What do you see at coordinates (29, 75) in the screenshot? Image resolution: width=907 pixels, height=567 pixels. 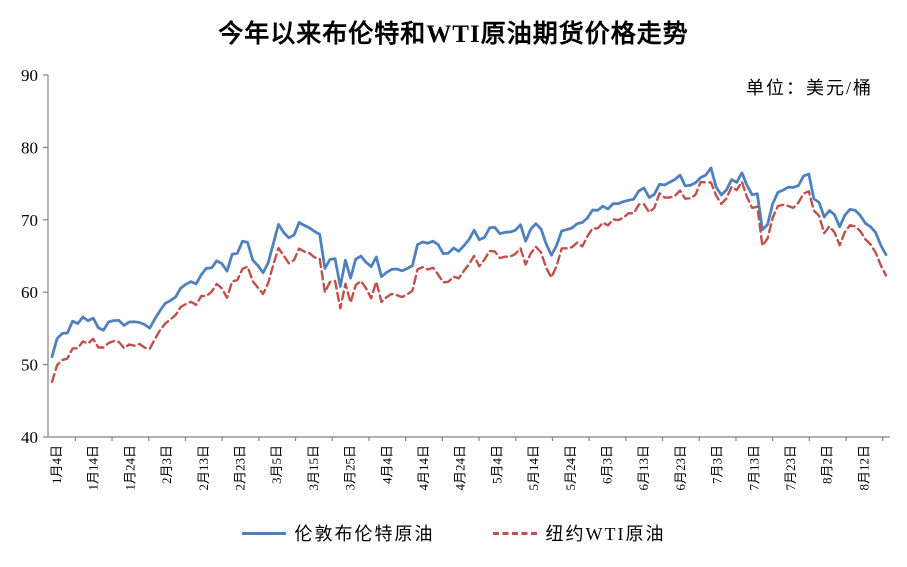 I see `y-tick-label: 90` at bounding box center [29, 75].